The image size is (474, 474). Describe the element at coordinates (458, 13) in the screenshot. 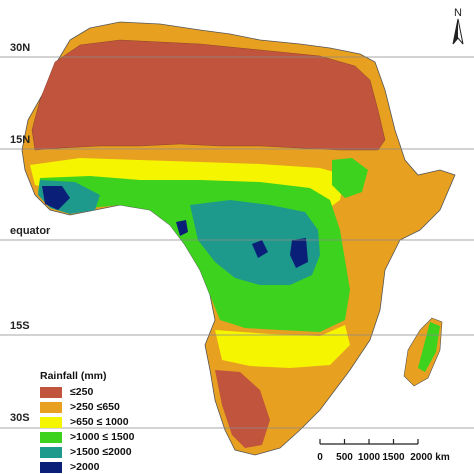

I see `north-arrow-label: N` at that location.